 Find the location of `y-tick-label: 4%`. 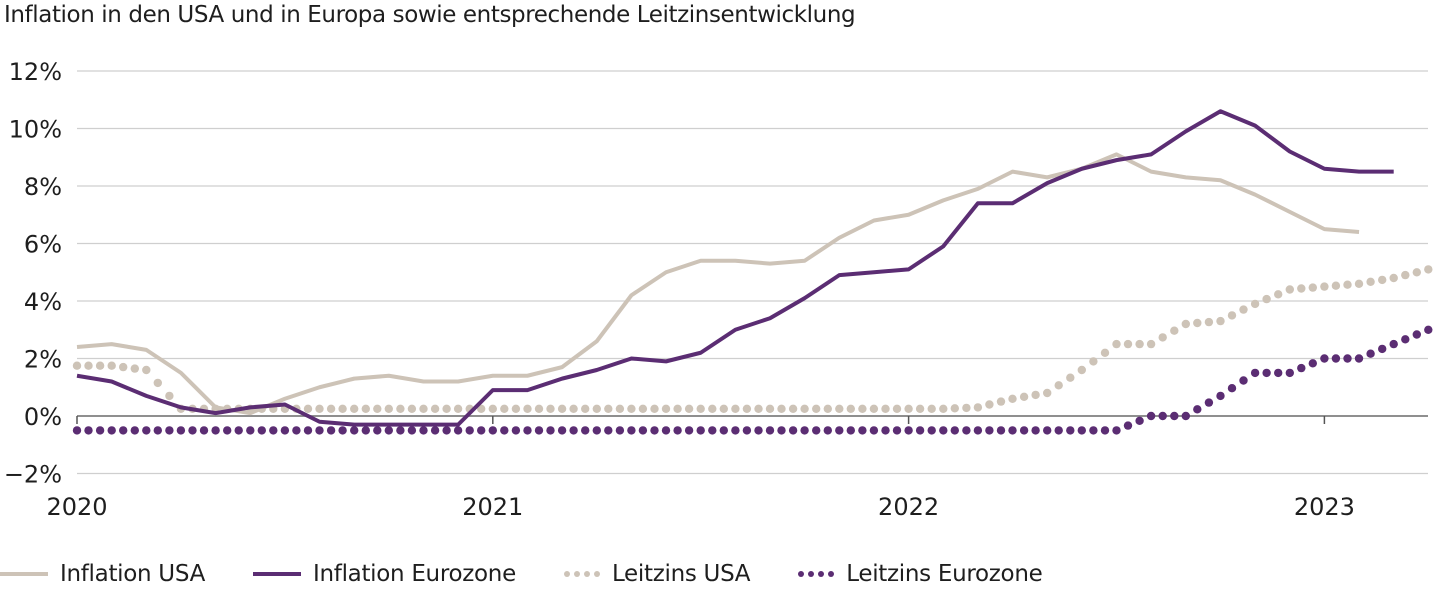

y-tick-label: 4% is located at coordinates (43, 302).